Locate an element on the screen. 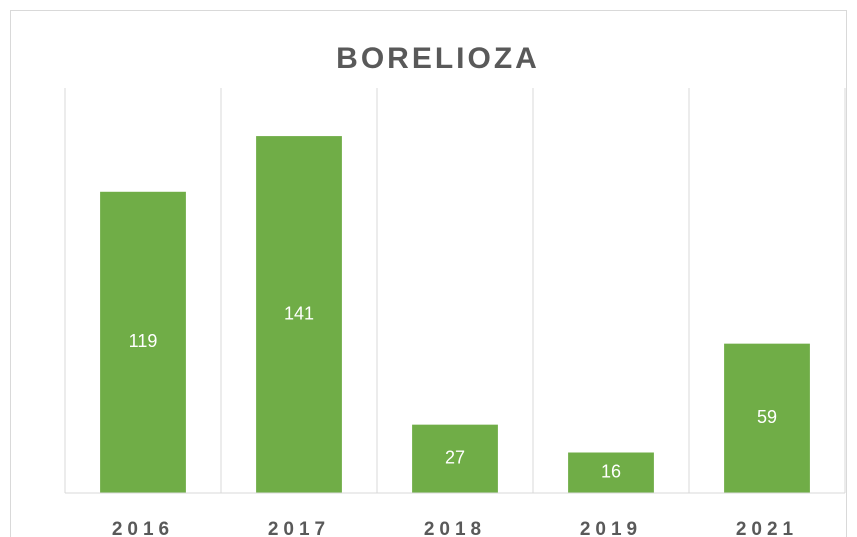  data-label: 141 is located at coordinates (299, 313).